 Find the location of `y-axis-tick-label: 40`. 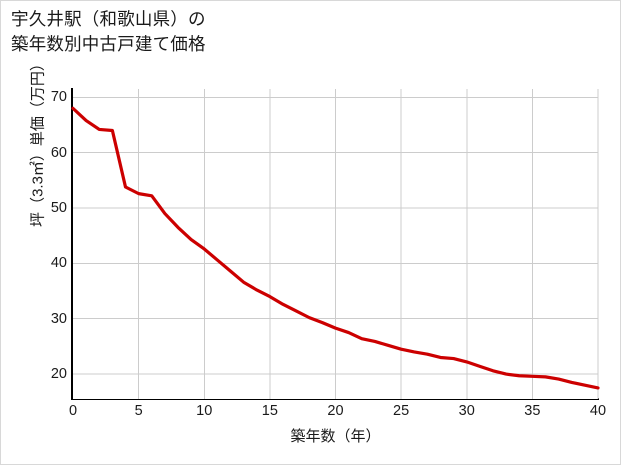

y-axis-tick-label: 40 is located at coordinates (58, 263).